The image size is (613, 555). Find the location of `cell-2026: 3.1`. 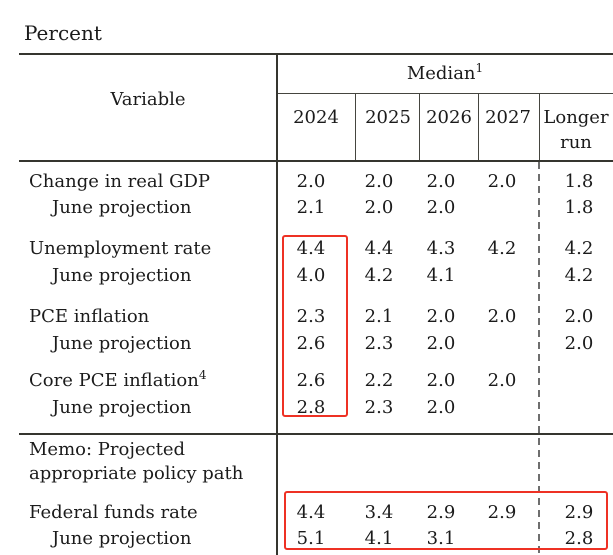

cell-2026: 3.1 is located at coordinates (441, 538).